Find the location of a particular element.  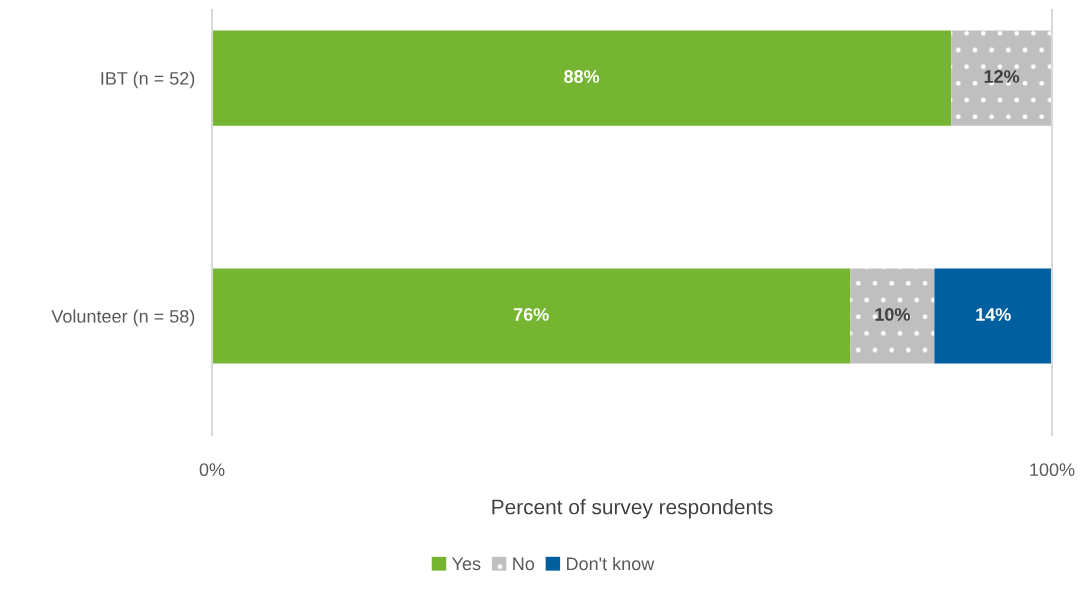

data-label: 10% is located at coordinates (892, 314).